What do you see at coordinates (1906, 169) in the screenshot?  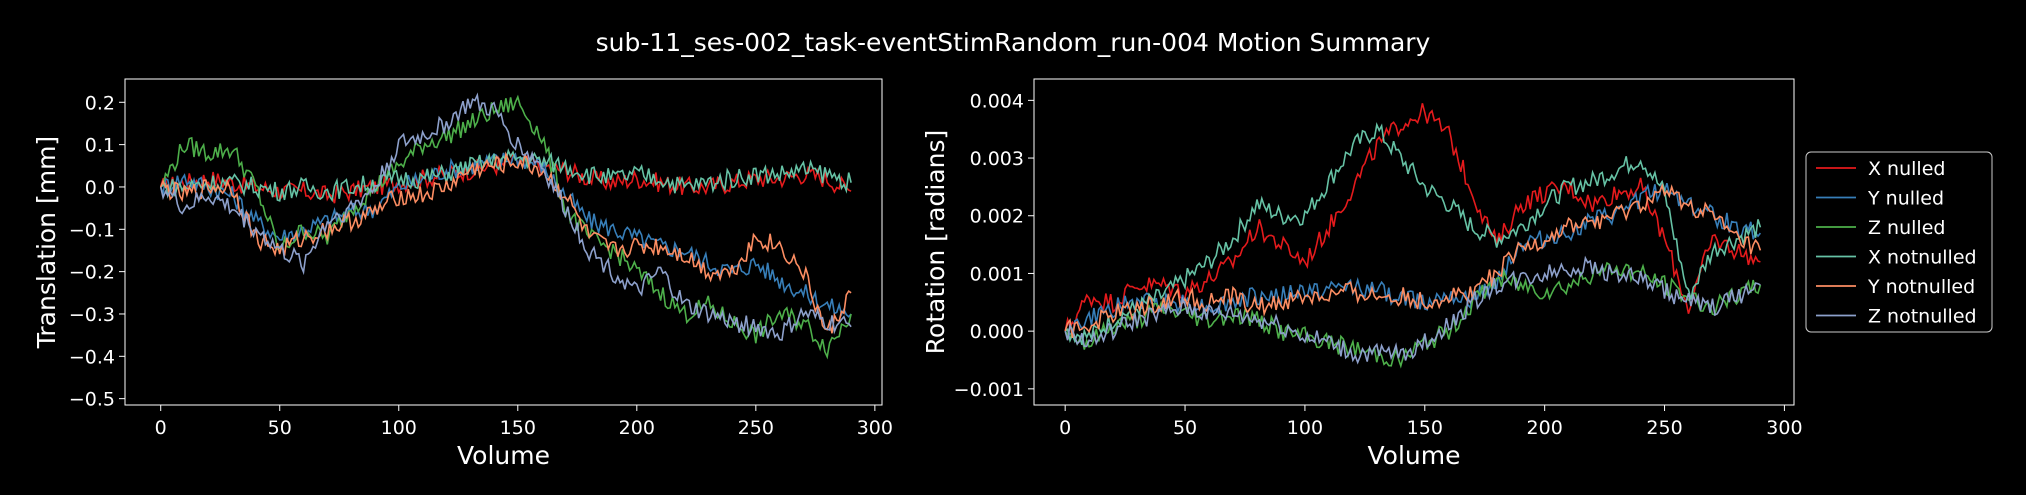 I see `legend-entry: X nulled` at bounding box center [1906, 169].